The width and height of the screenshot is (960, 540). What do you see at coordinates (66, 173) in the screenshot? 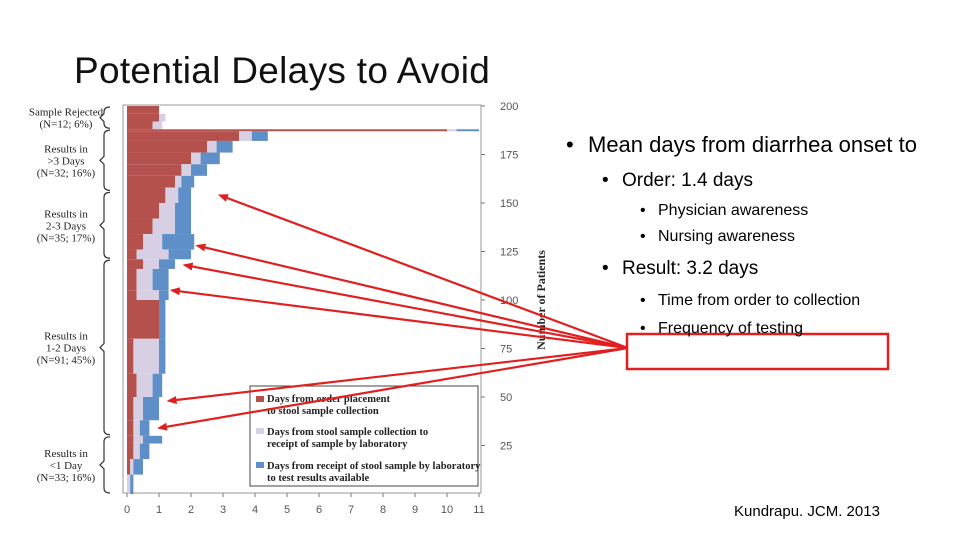
I see `group-label-1-2: (N=32; 16%)` at bounding box center [66, 173].